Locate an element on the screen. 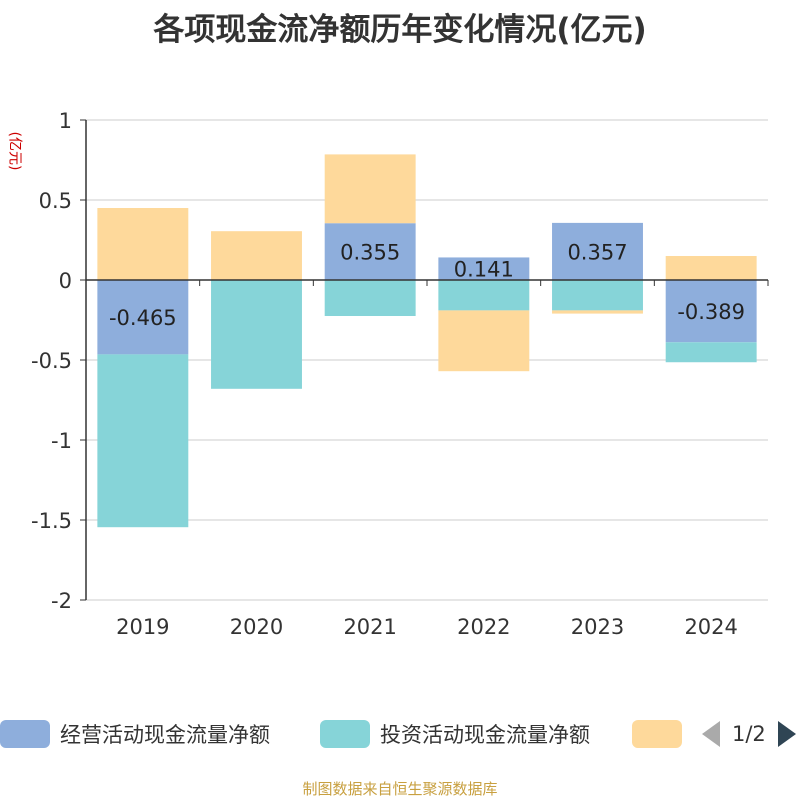  legend-item-operating: 经营活动现金流量净额 is located at coordinates (135, 734).